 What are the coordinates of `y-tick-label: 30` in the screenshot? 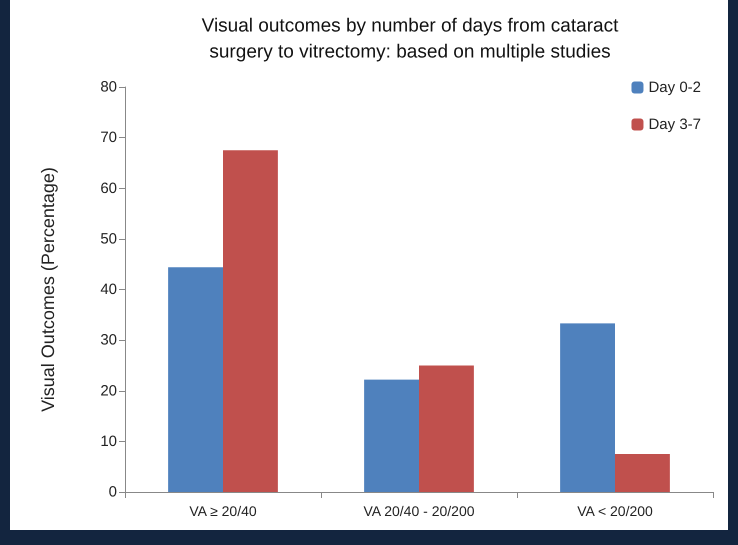 It's located at (108, 340).